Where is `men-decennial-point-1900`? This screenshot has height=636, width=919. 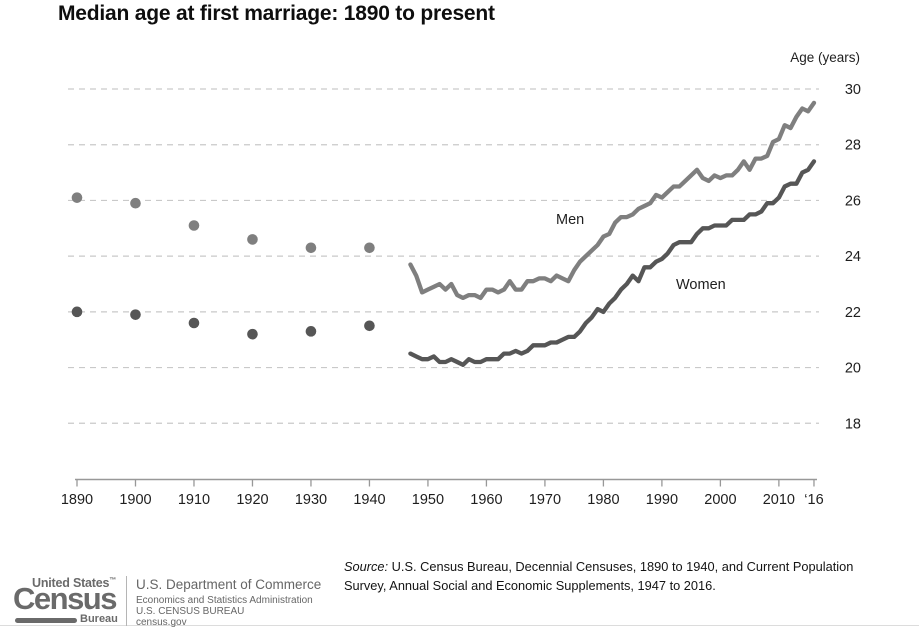 men-decennial-point-1900 is located at coordinates (135, 203).